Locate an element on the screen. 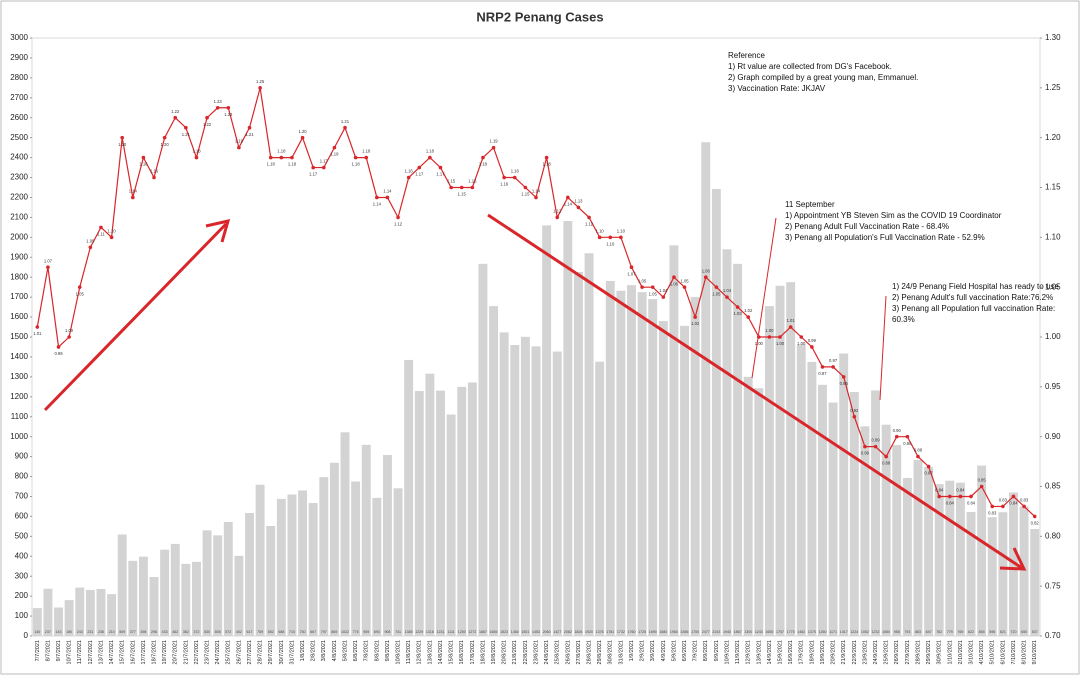 The width and height of the screenshot is (1080, 675). bar-label: 1655 is located at coordinates (494, 632).